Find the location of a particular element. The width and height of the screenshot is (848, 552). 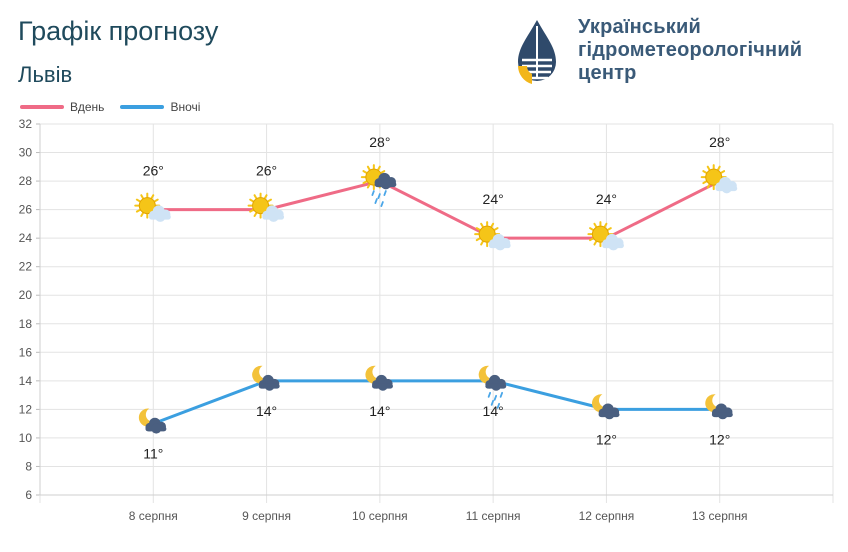

y-tick-label: 26 is located at coordinates (26, 210).